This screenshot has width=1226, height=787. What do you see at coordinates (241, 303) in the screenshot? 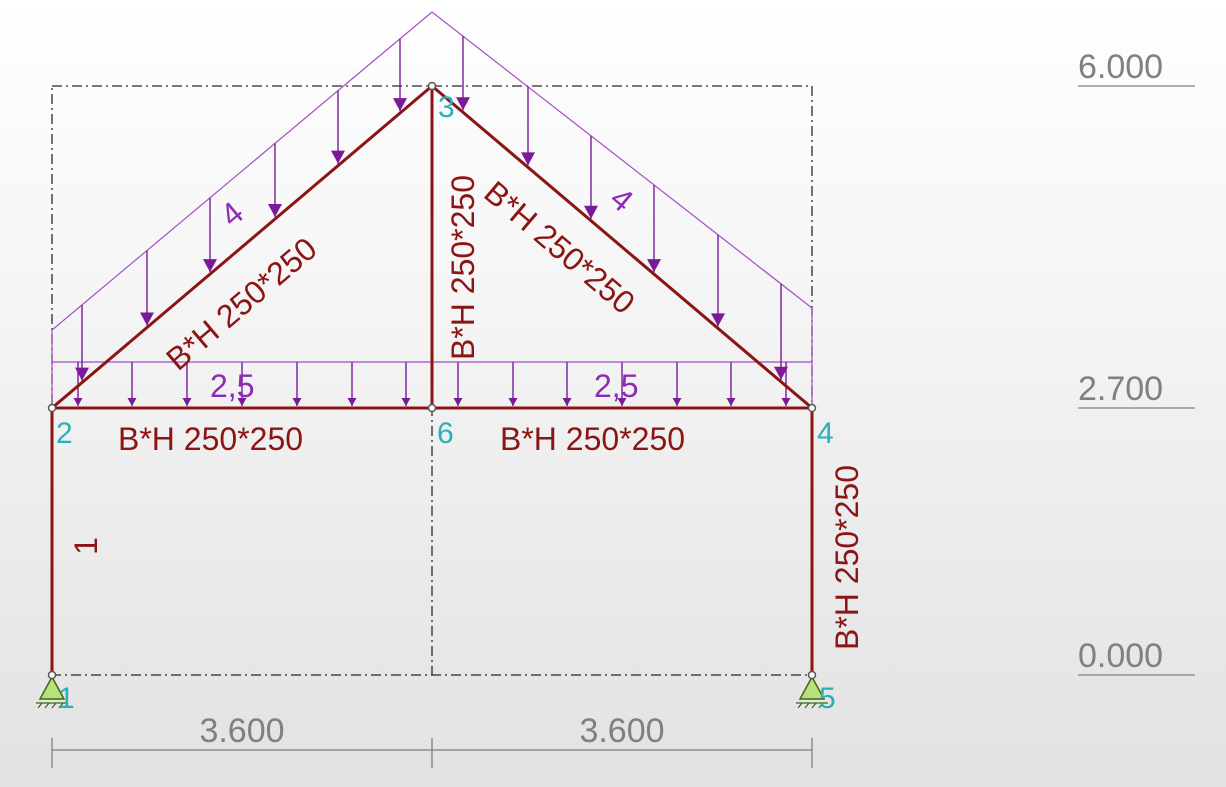
I see `left-rafter-label: B*H 250*250` at bounding box center [241, 303].